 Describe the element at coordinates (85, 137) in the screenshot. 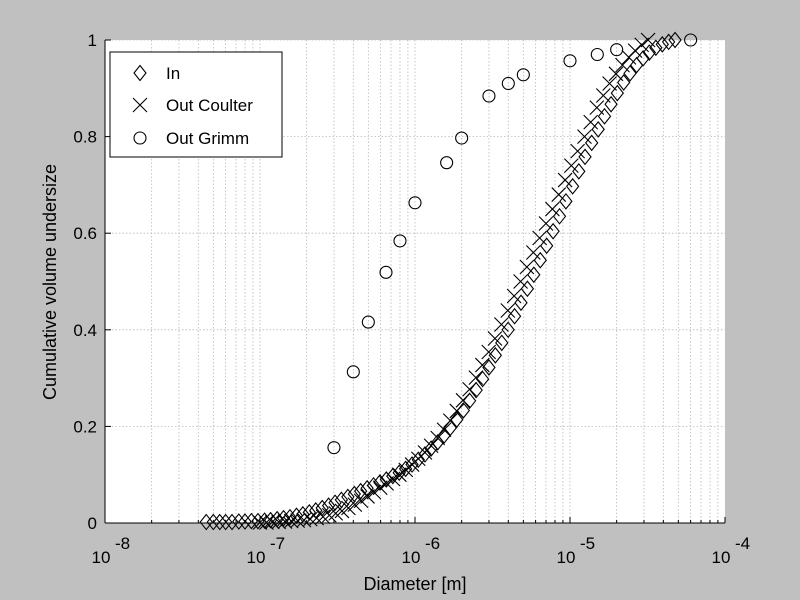

I see `y-tick-label: 0.8` at that location.